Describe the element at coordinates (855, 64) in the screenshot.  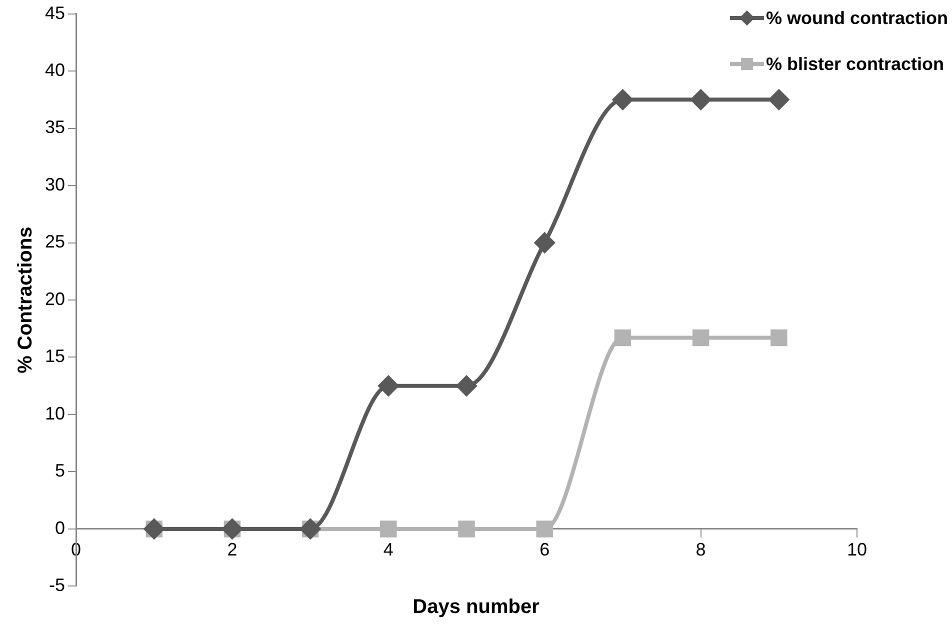
I see `legend-label: % blister contraction` at that location.